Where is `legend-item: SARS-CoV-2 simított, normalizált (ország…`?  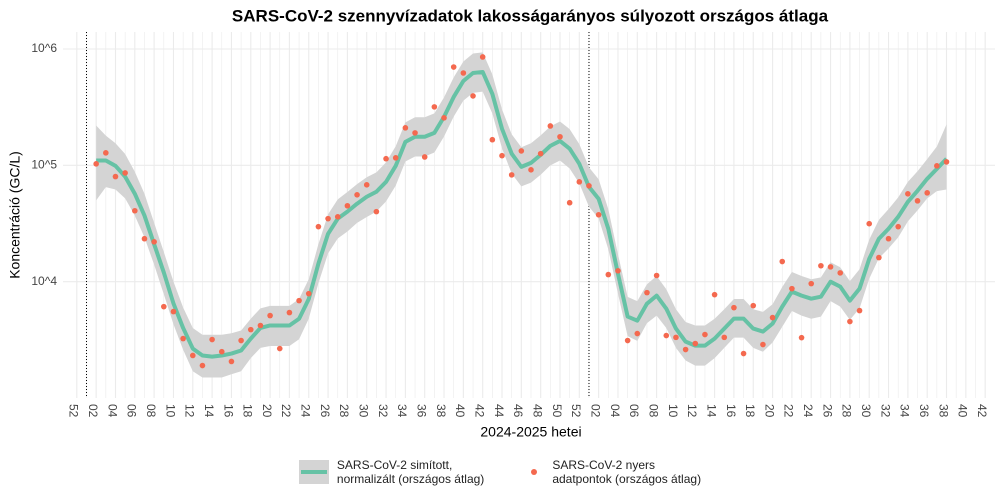
legend-item: SARS-CoV-2 simított, normalizált (ország… is located at coordinates (391, 472).